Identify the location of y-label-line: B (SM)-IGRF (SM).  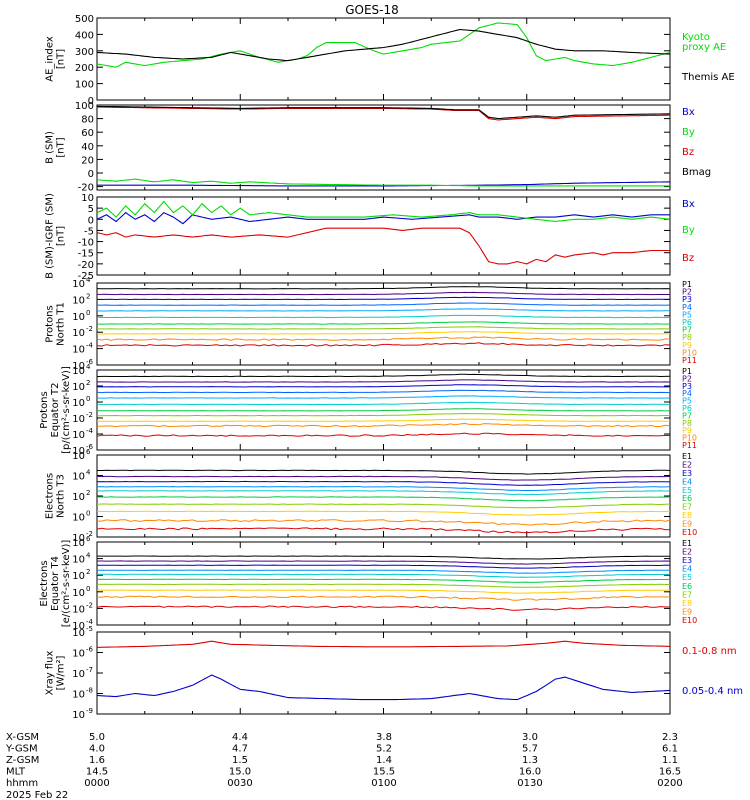
(50, 236).